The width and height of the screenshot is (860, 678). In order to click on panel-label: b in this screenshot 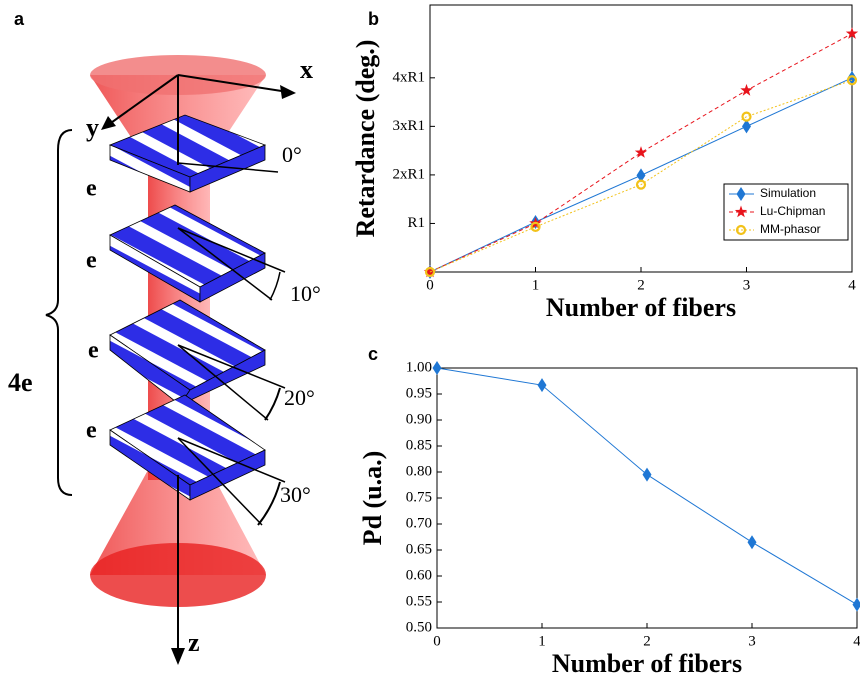, I will do `click(373, 19)`.